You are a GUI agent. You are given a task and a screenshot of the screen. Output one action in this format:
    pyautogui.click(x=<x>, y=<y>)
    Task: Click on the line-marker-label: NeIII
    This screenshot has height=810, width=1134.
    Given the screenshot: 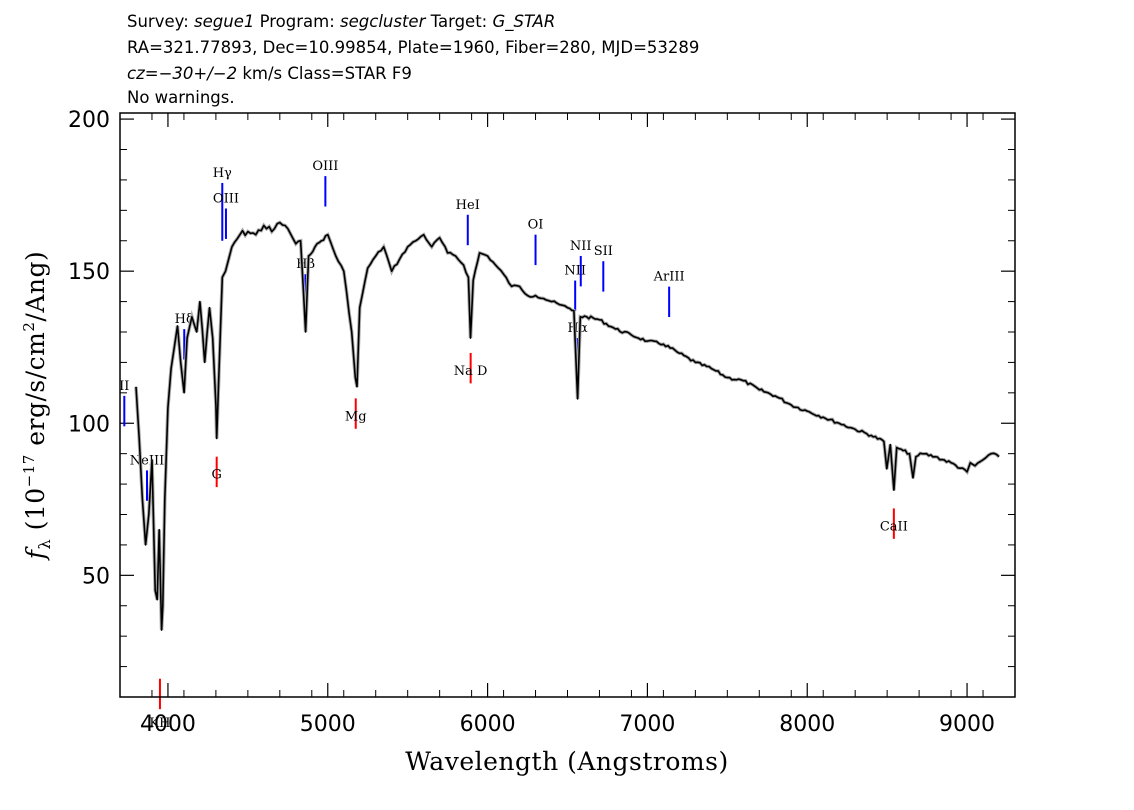 What is the action you would take?
    pyautogui.click(x=147, y=460)
    